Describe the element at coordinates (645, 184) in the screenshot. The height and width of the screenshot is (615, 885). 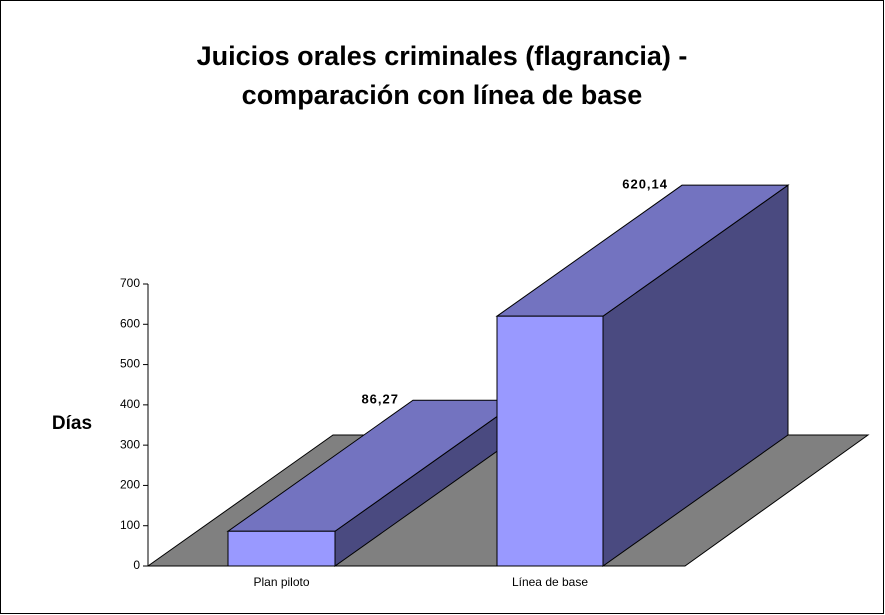
I see `data-label: 620,14` at that location.